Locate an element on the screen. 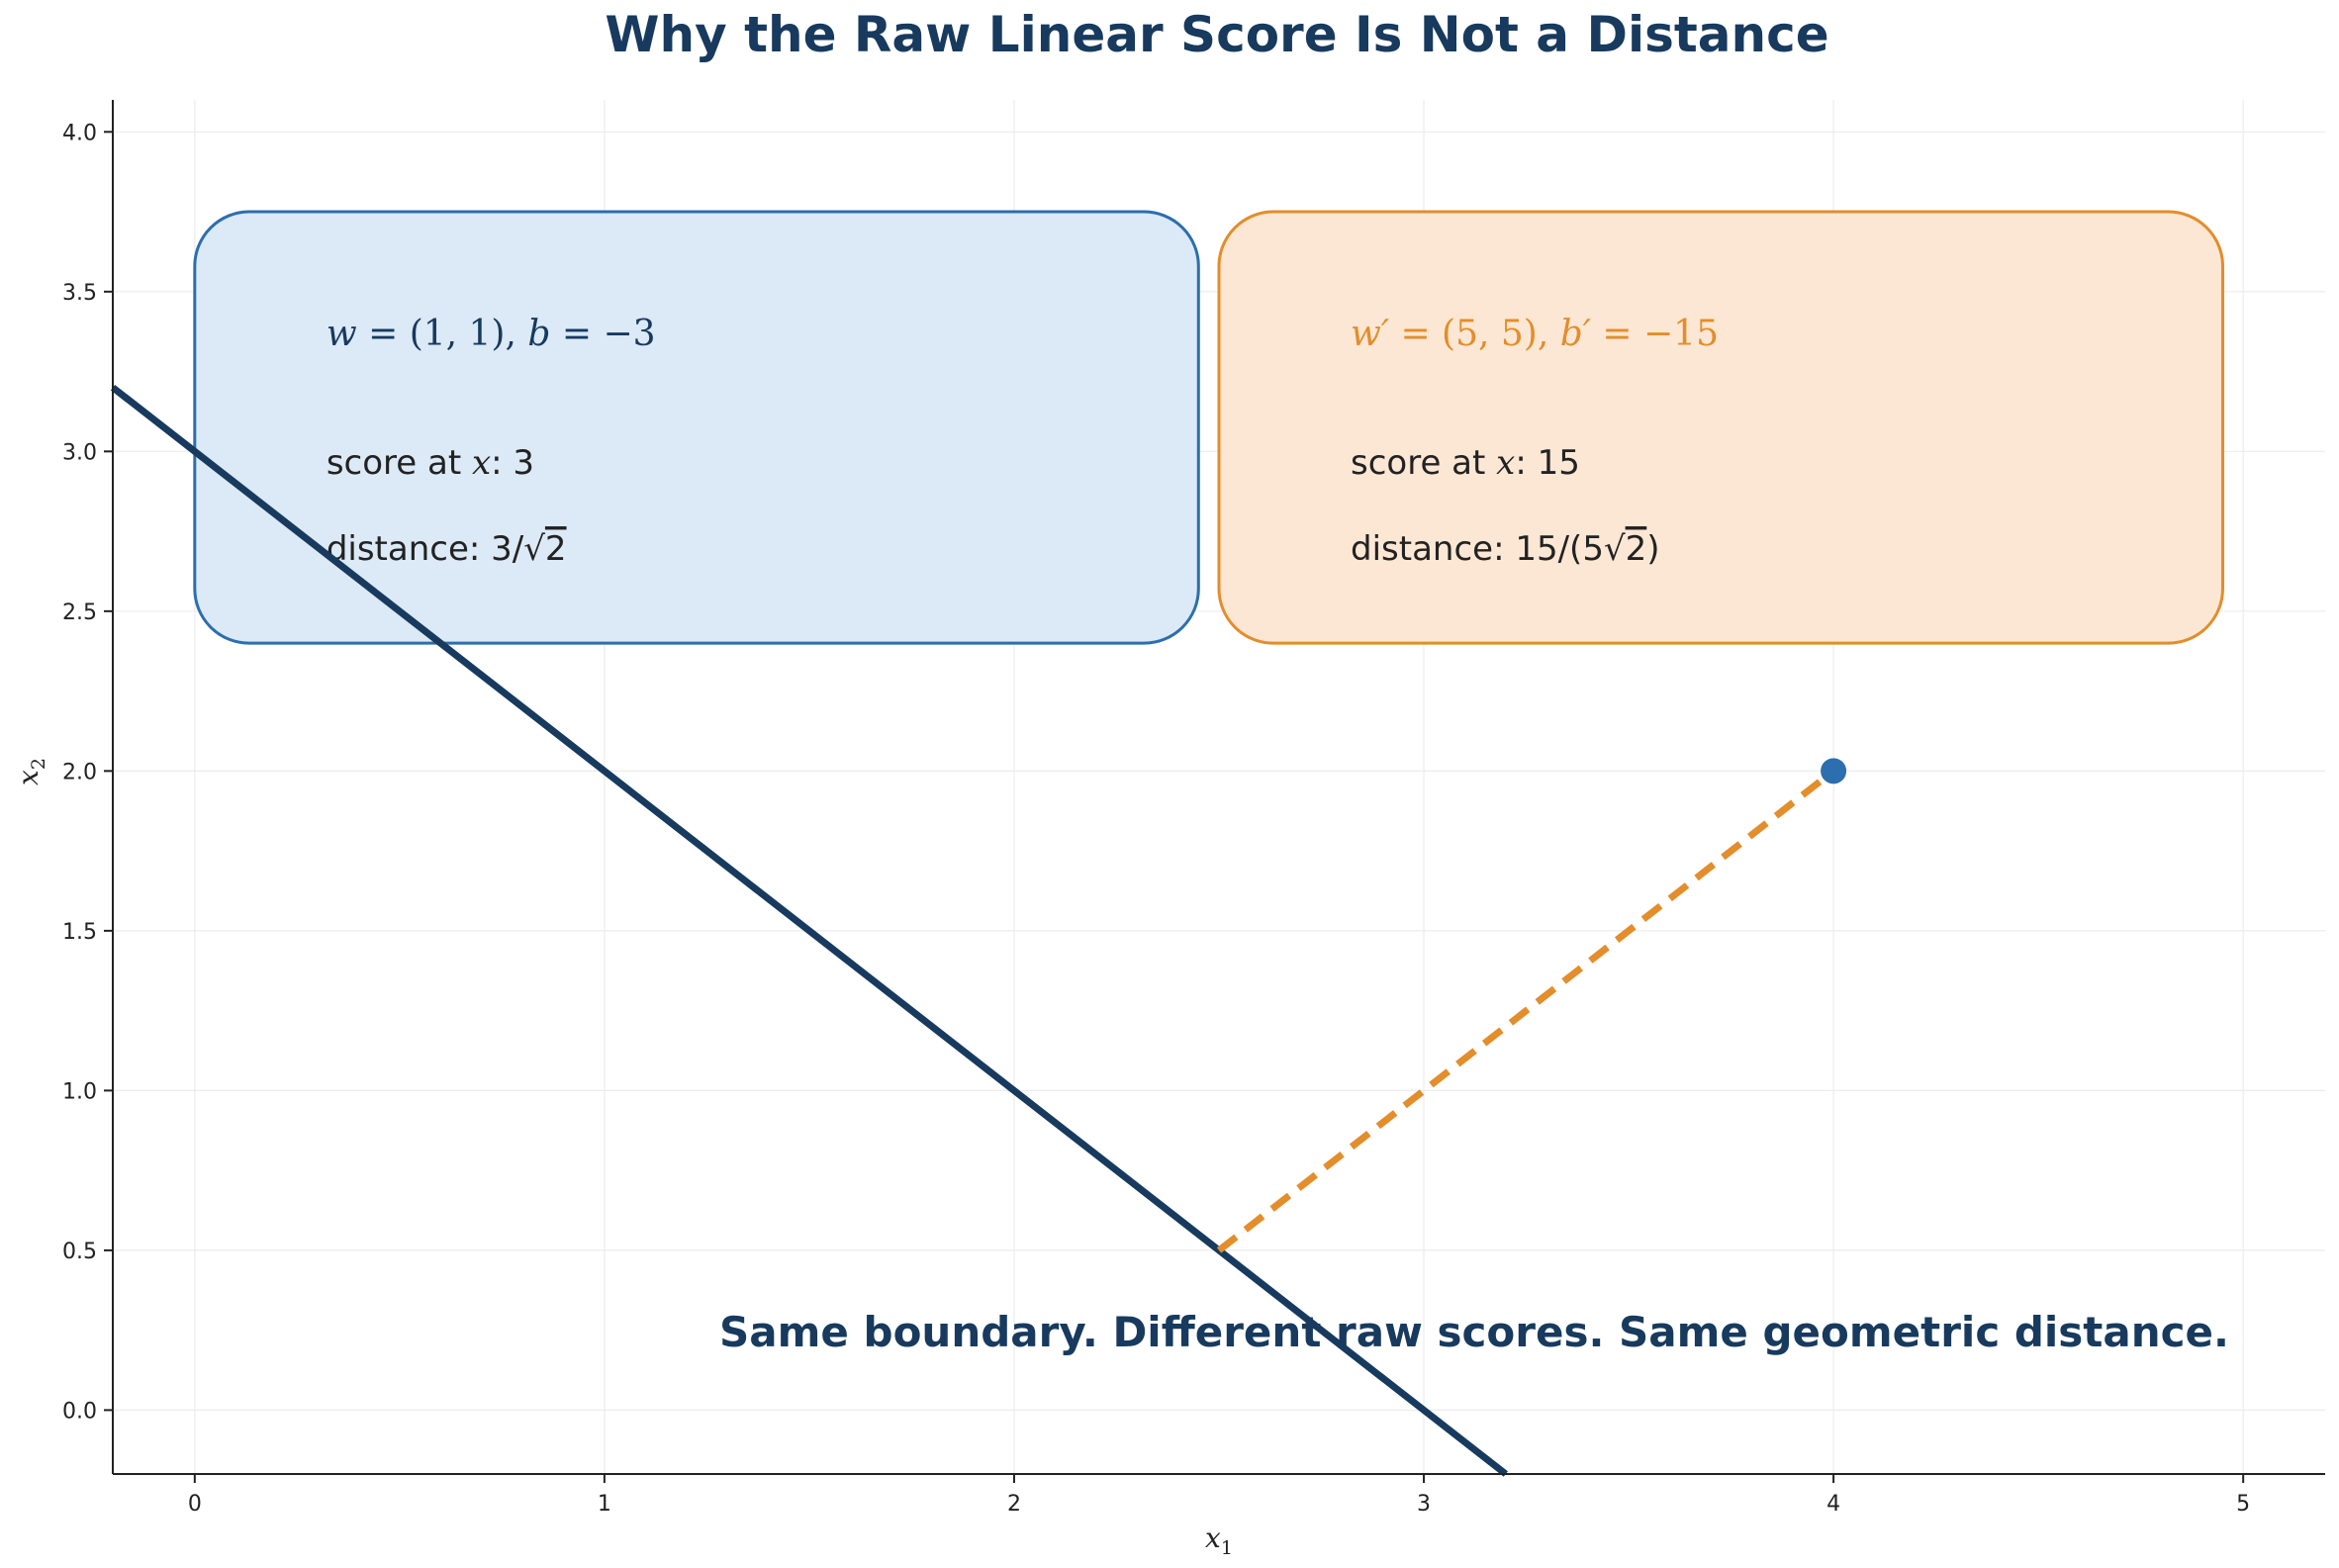 Image resolution: width=2339 pixels, height=1568 pixels. formula-box-score: score at x: 3 is located at coordinates (431, 463).